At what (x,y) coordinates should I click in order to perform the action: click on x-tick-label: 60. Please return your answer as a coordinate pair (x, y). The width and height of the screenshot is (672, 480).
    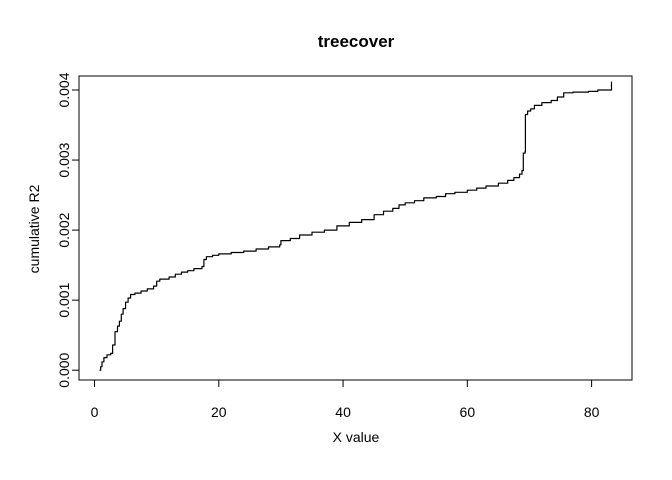
    Looking at the image, I should click on (468, 412).